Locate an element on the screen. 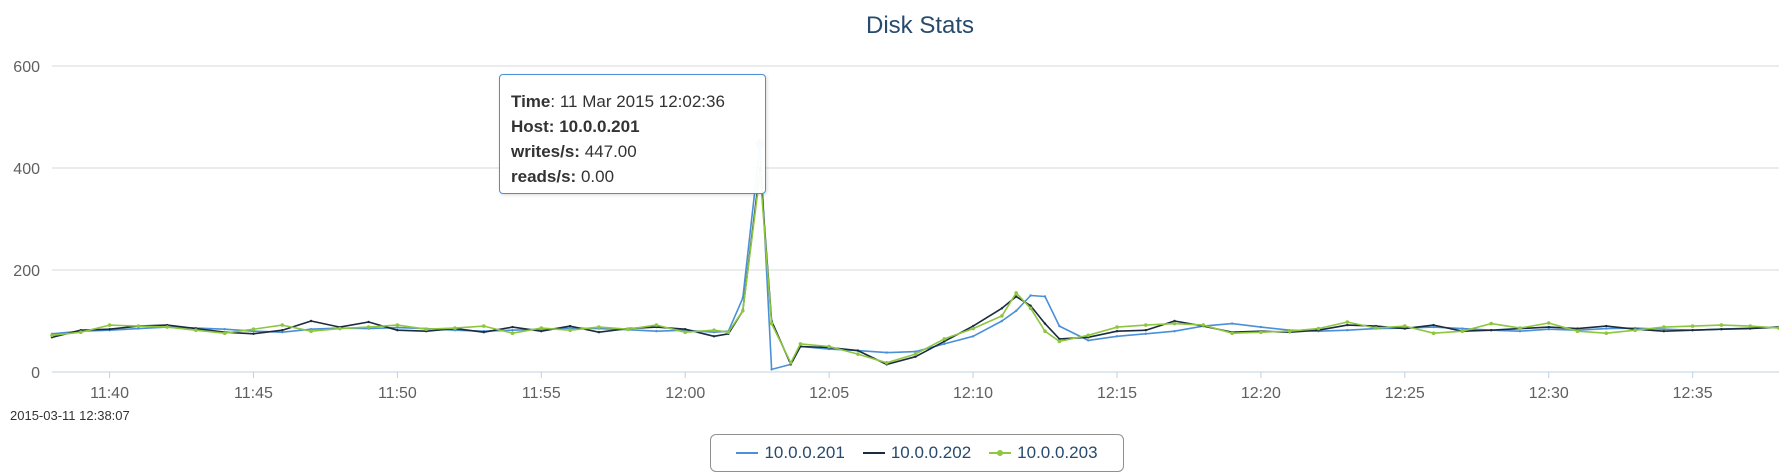 The image size is (1779, 472). x-tick-label: 12:30 is located at coordinates (1549, 393).